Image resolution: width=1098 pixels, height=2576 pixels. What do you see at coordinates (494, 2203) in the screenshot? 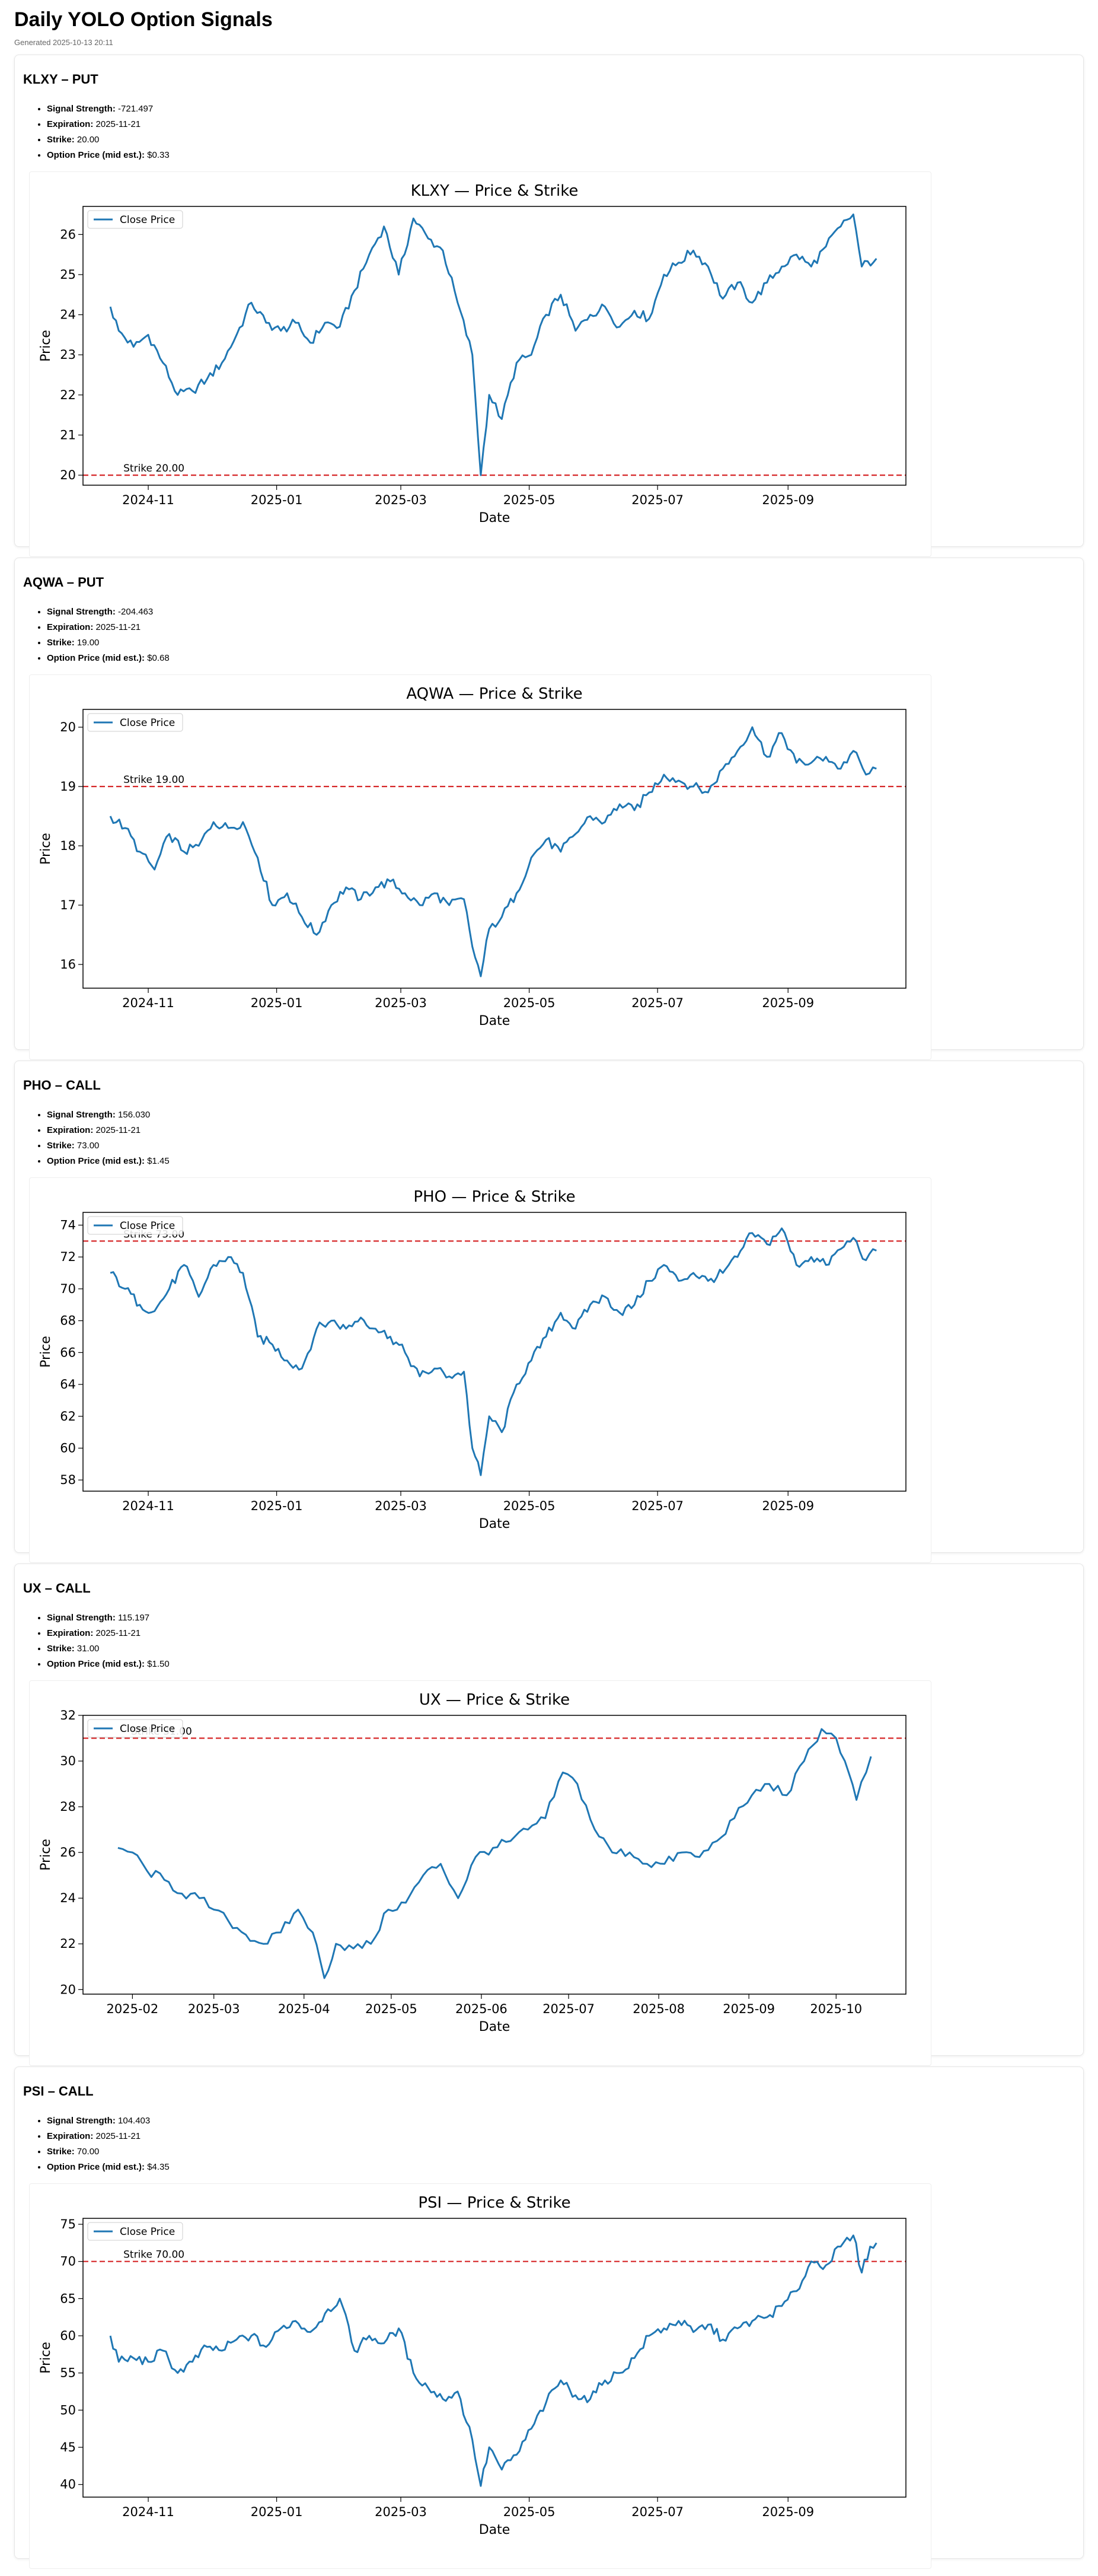
I see `chart-title: PSI — Price & Strike` at bounding box center [494, 2203].